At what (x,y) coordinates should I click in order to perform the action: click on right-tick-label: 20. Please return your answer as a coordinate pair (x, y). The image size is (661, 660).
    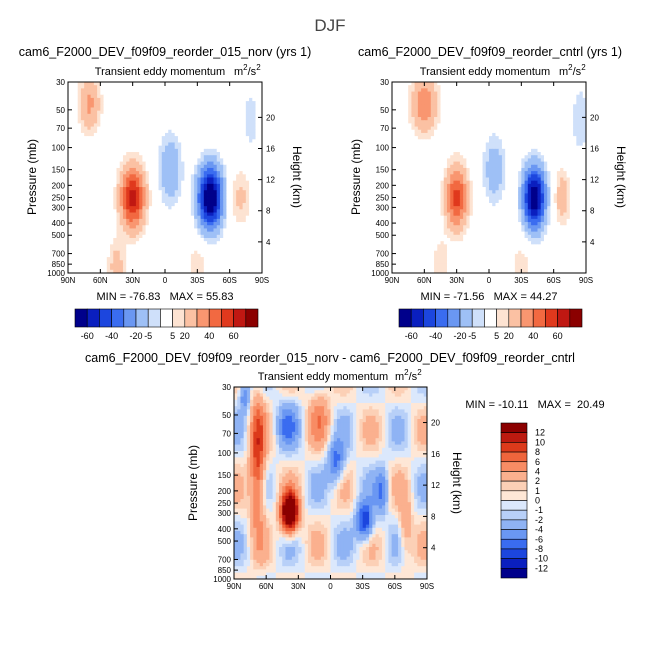
    Looking at the image, I should click on (270, 117).